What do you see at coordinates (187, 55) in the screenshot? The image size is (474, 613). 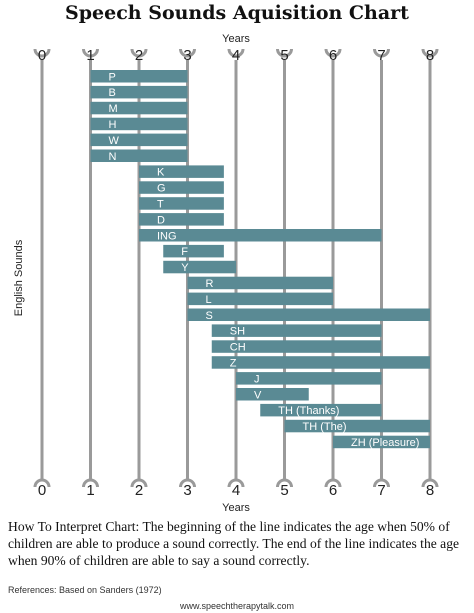 I see `x-tick-label-top: 3` at bounding box center [187, 55].